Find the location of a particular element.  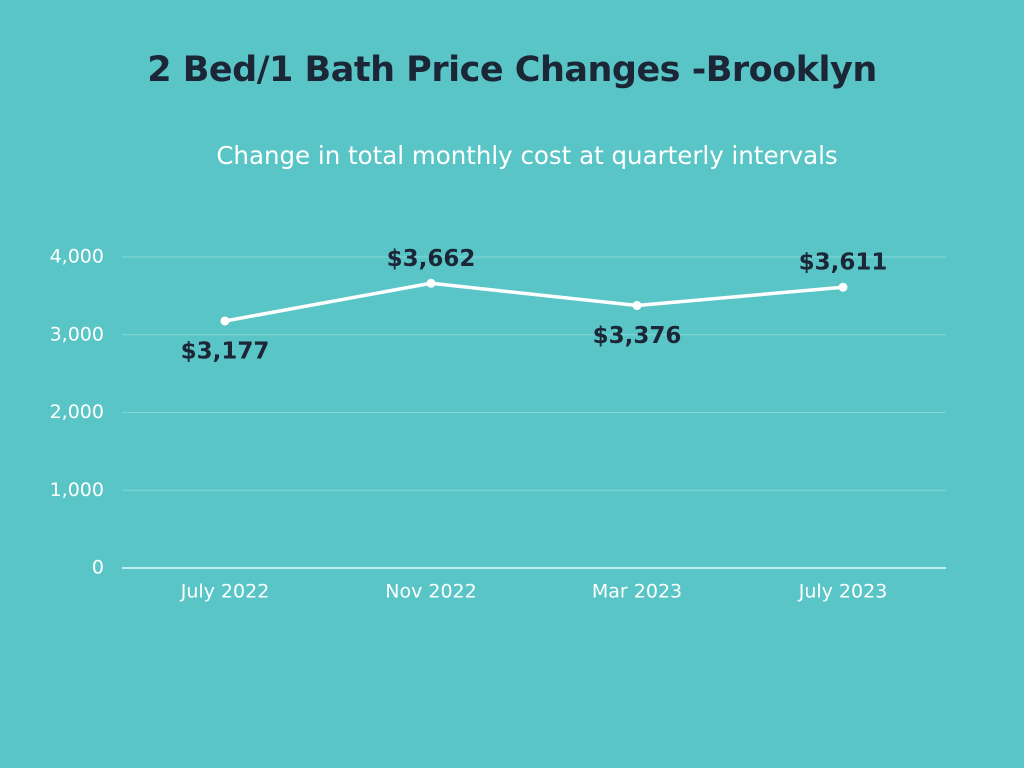

series-line is located at coordinates (534, 302).